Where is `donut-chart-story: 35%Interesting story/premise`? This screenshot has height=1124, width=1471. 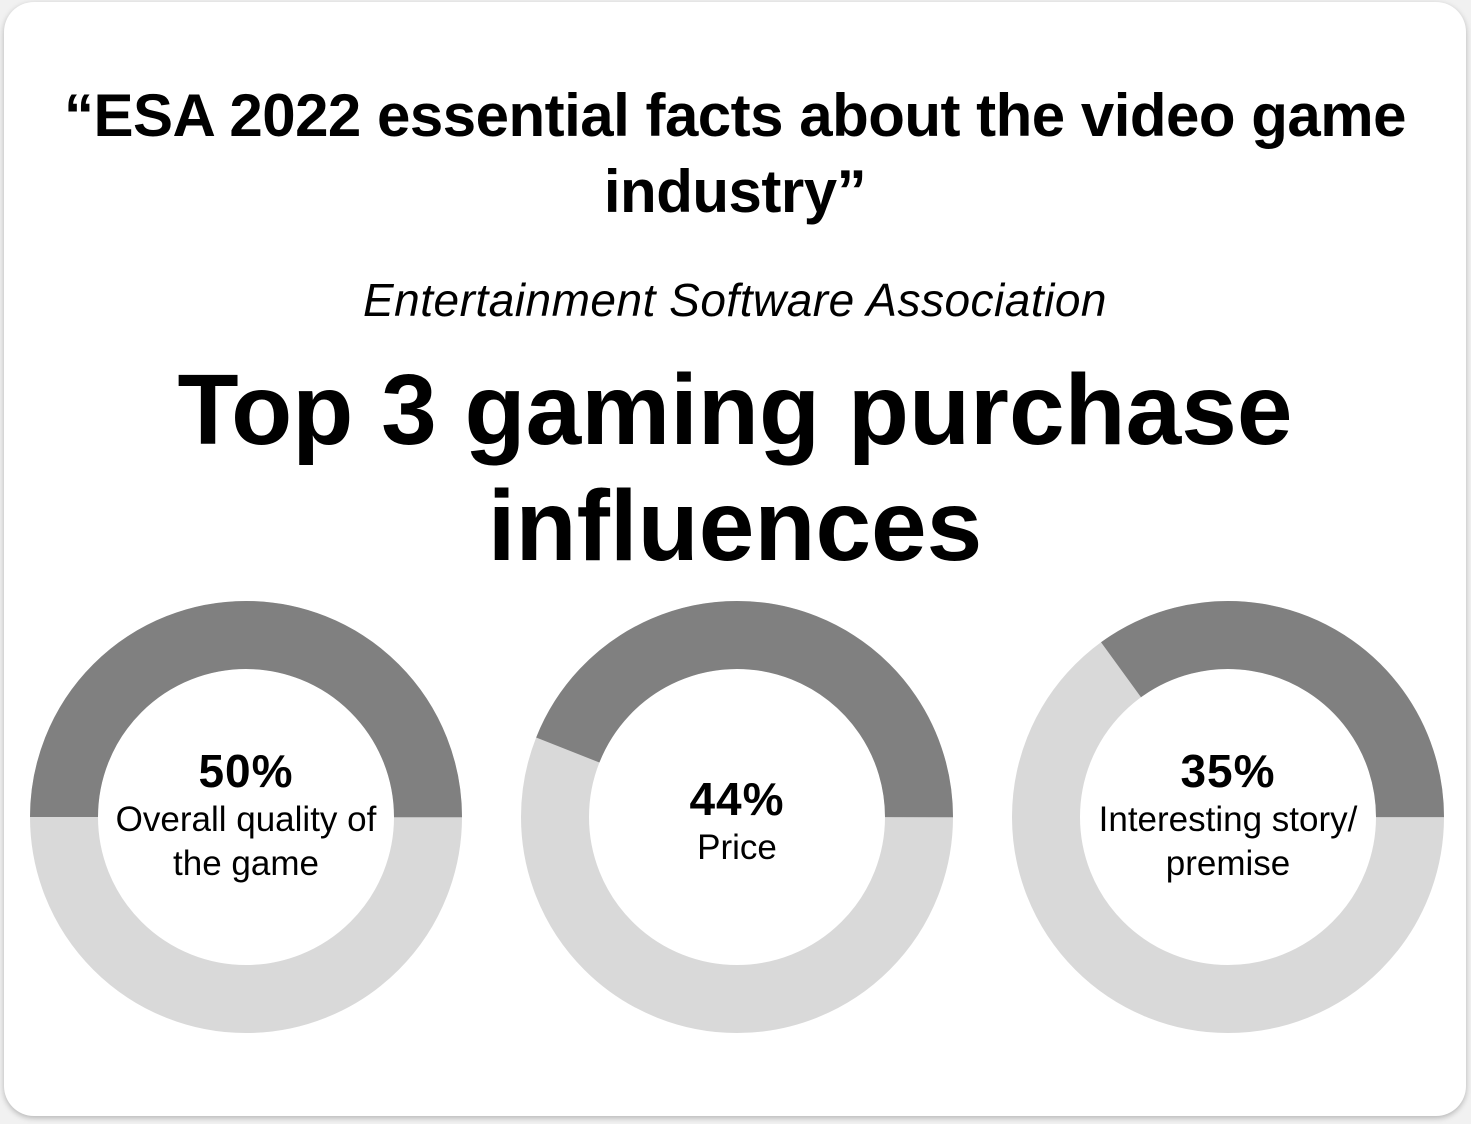 donut-chart-story: 35%Interesting story/premise is located at coordinates (1228, 817).